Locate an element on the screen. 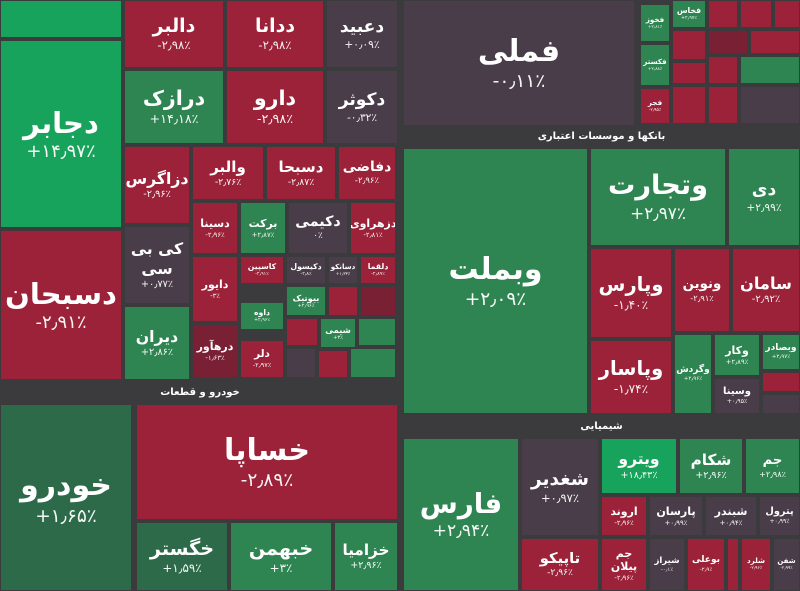  tile: اروند -۲٫۹۶٪ is located at coordinates (624, 516).